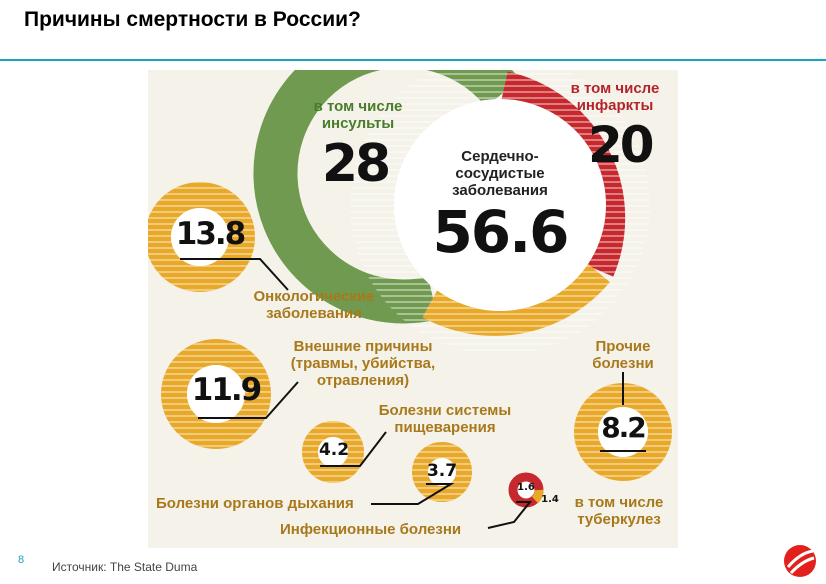 This screenshot has height=584, width=826. What do you see at coordinates (445, 427) in the screenshot?
I see `digestive-label-line-2: пищеварения` at bounding box center [445, 427].